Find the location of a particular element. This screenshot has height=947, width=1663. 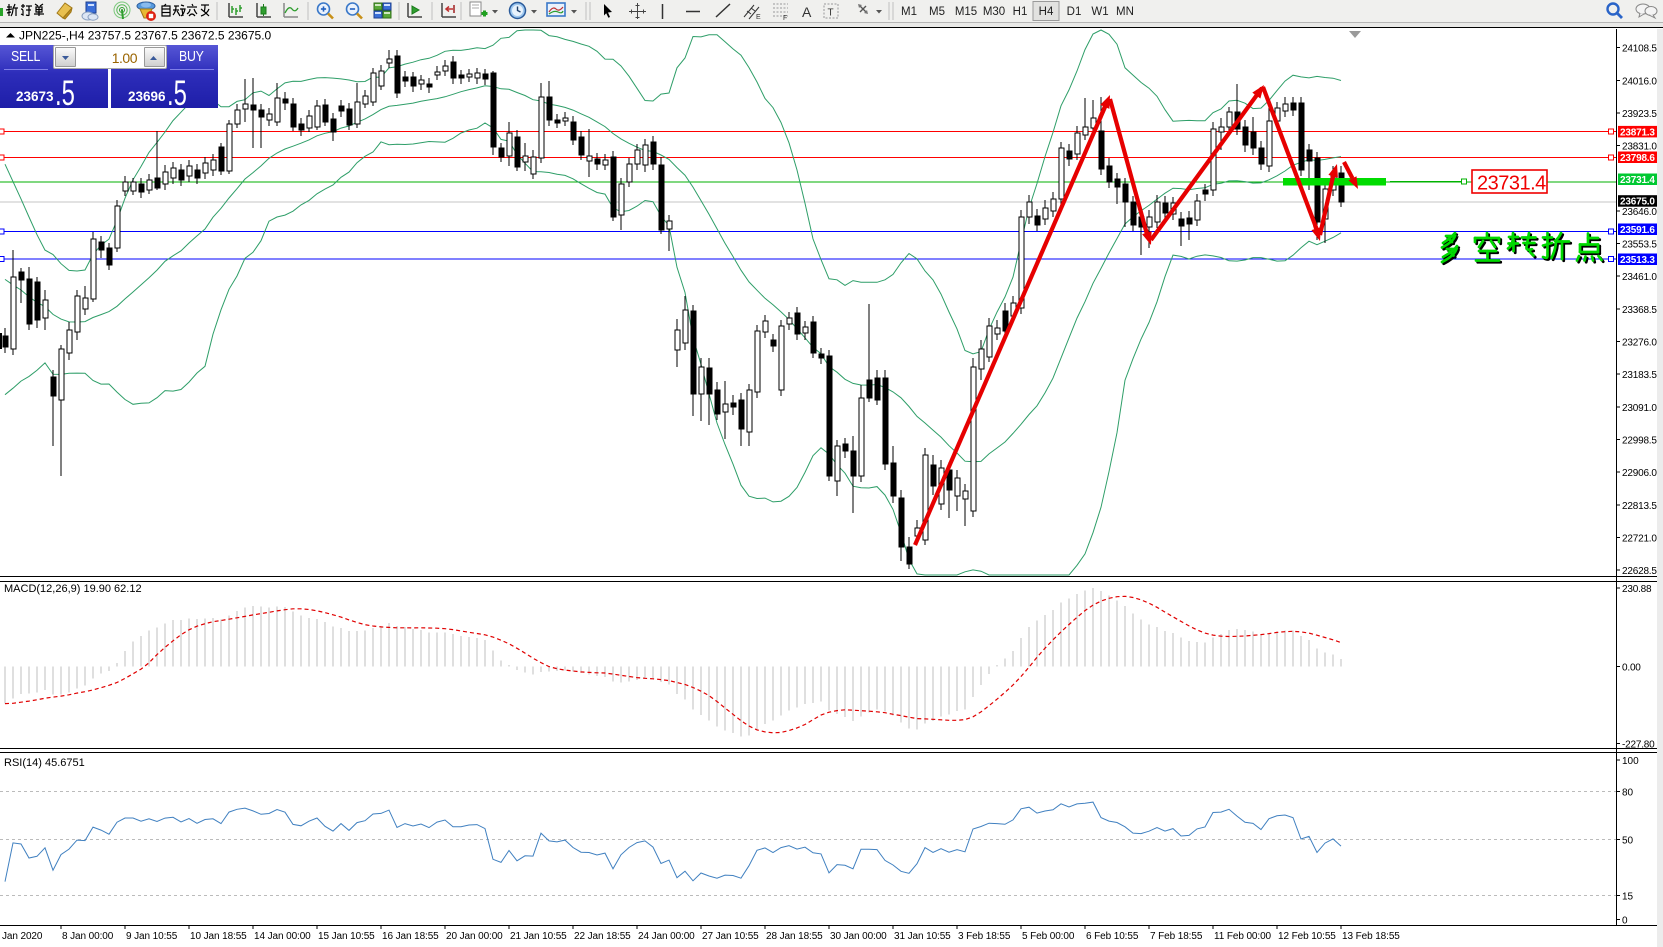

svg-text: M5 is located at coordinates (937, 12).